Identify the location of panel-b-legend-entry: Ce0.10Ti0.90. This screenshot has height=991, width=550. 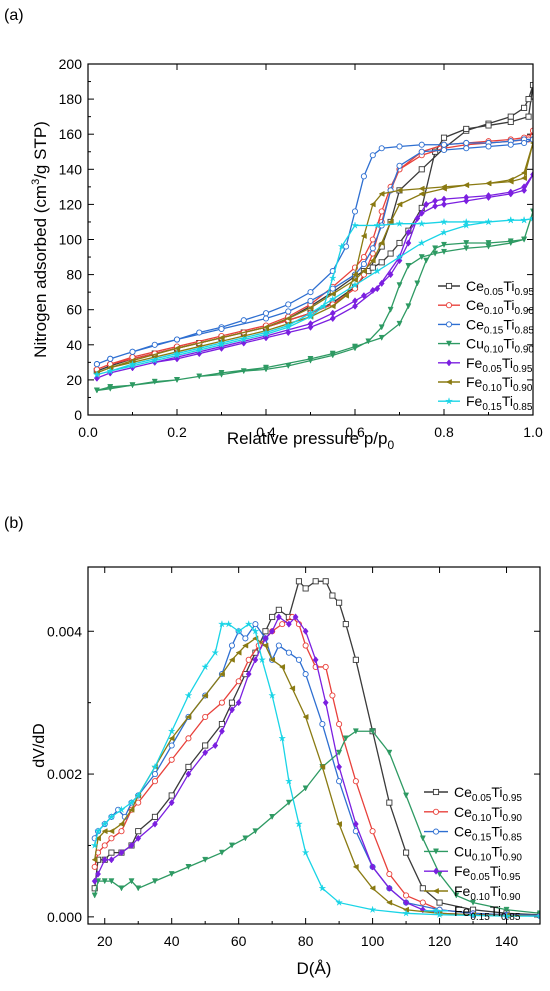
(473, 814).